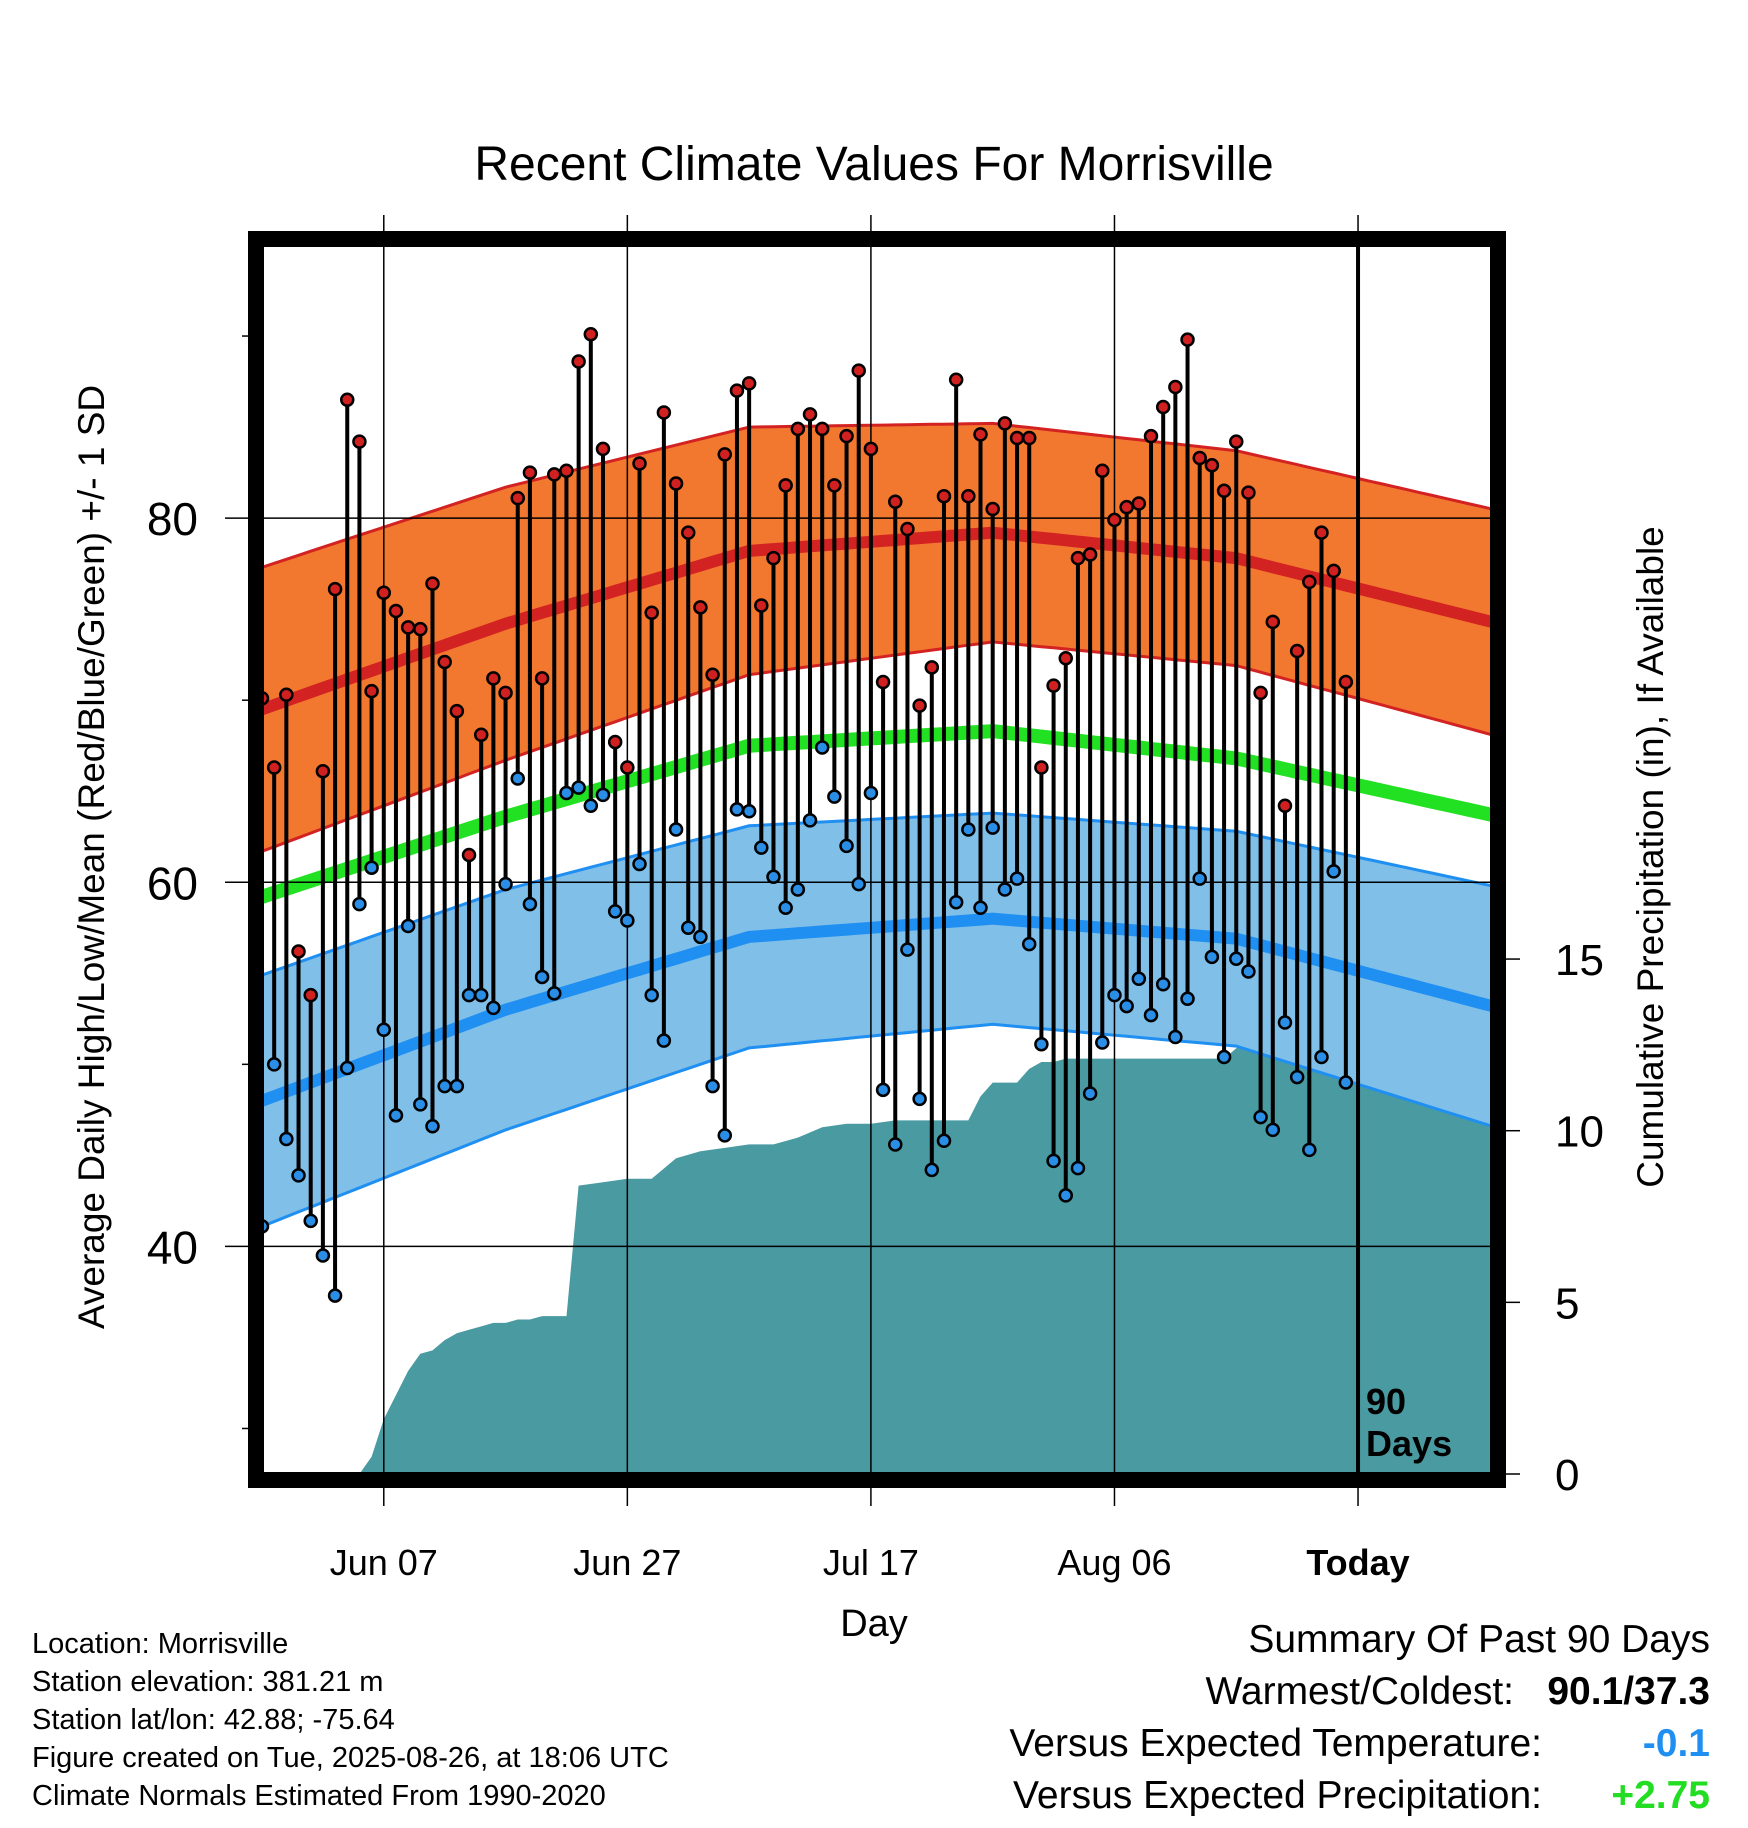 This screenshot has height=1828, width=1748. I want to click on y2-tick-label: 15, so click(1579, 960).